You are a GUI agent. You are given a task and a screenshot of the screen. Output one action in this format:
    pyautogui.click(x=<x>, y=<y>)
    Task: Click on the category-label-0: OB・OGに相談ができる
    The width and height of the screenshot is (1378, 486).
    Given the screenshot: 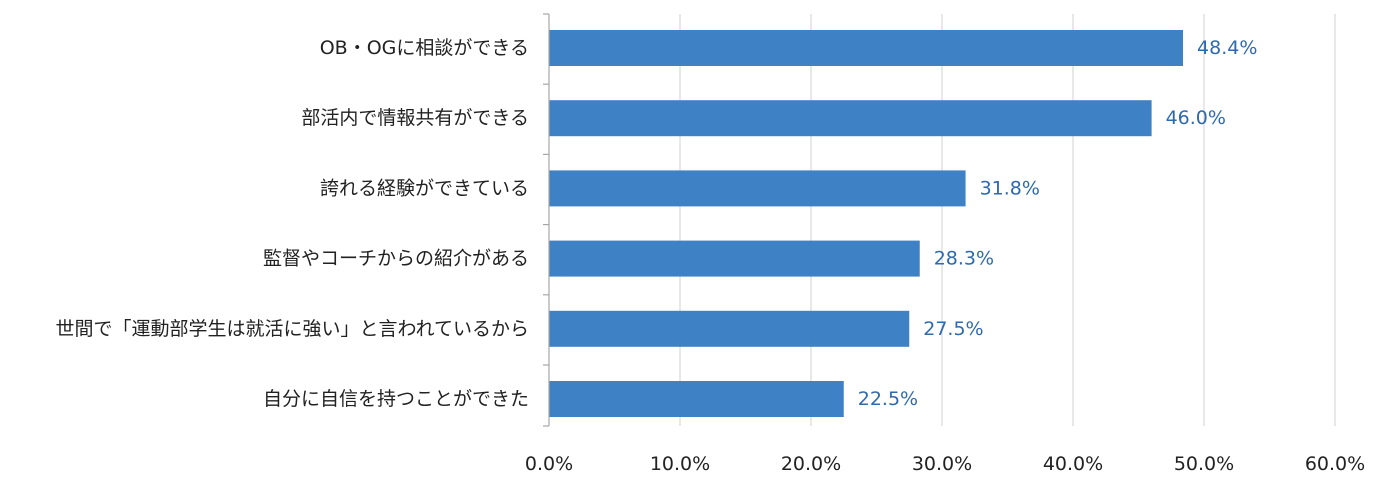 What is the action you would take?
    pyautogui.click(x=424, y=48)
    